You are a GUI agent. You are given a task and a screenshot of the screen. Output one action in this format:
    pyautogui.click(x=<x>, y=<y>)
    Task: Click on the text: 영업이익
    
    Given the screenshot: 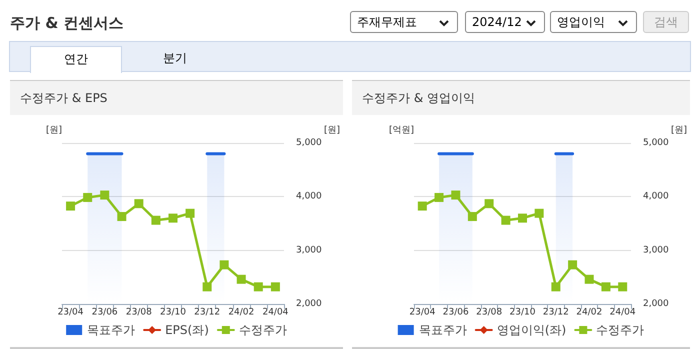 What is the action you would take?
    pyautogui.click(x=593, y=22)
    